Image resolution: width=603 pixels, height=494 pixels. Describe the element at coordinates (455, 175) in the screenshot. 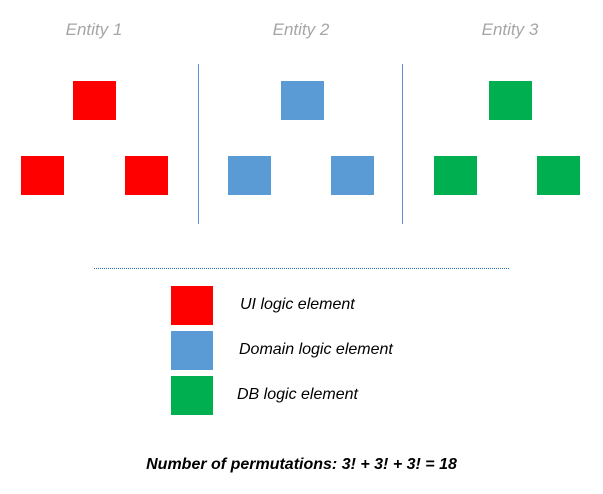

I see `entity-3-block-left` at that location.